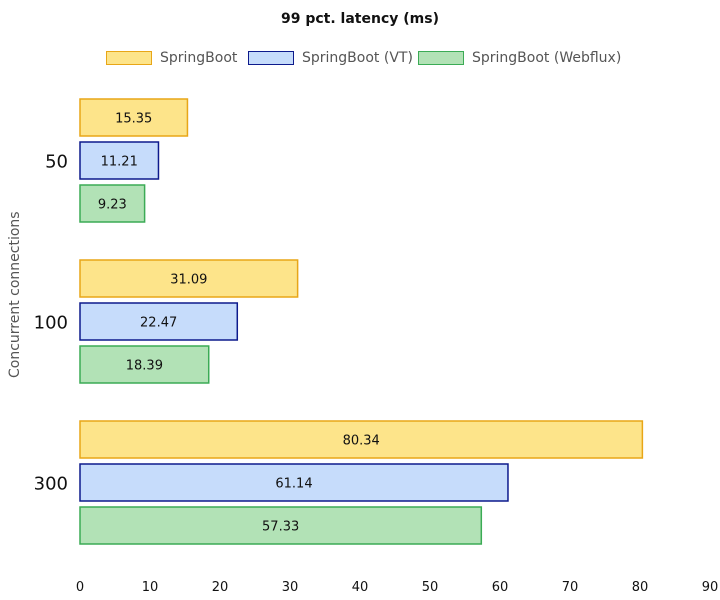  I want to click on legend-item-springboot-webflux: SpringBoot (Webflux), so click(519, 58).